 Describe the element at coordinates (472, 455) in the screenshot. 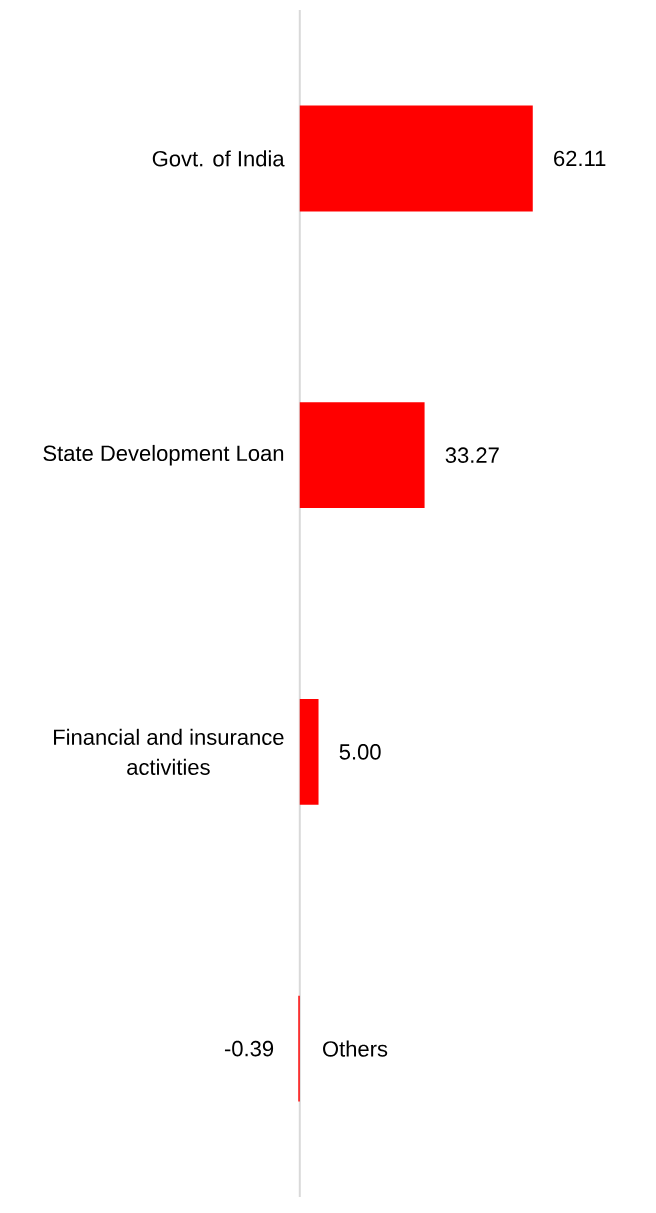

I see `data-label: 33.27` at that location.